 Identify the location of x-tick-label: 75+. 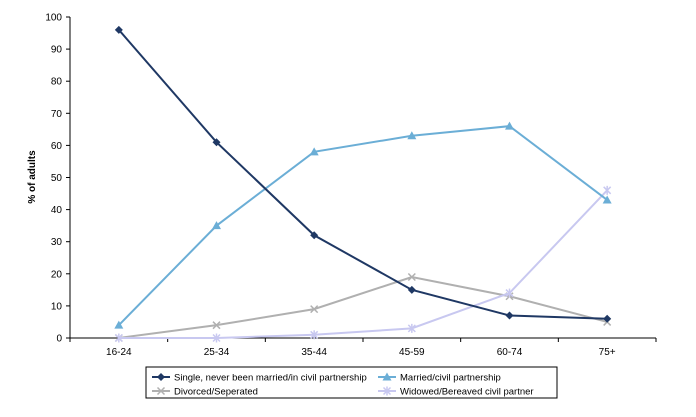
(607, 352).